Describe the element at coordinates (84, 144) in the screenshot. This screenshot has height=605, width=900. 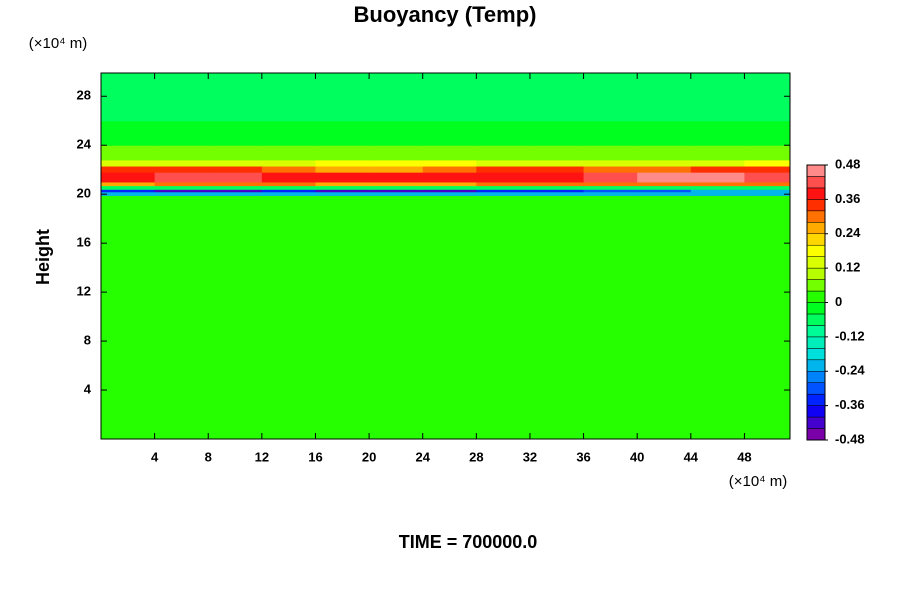
I see `y-tick-label: 24` at that location.